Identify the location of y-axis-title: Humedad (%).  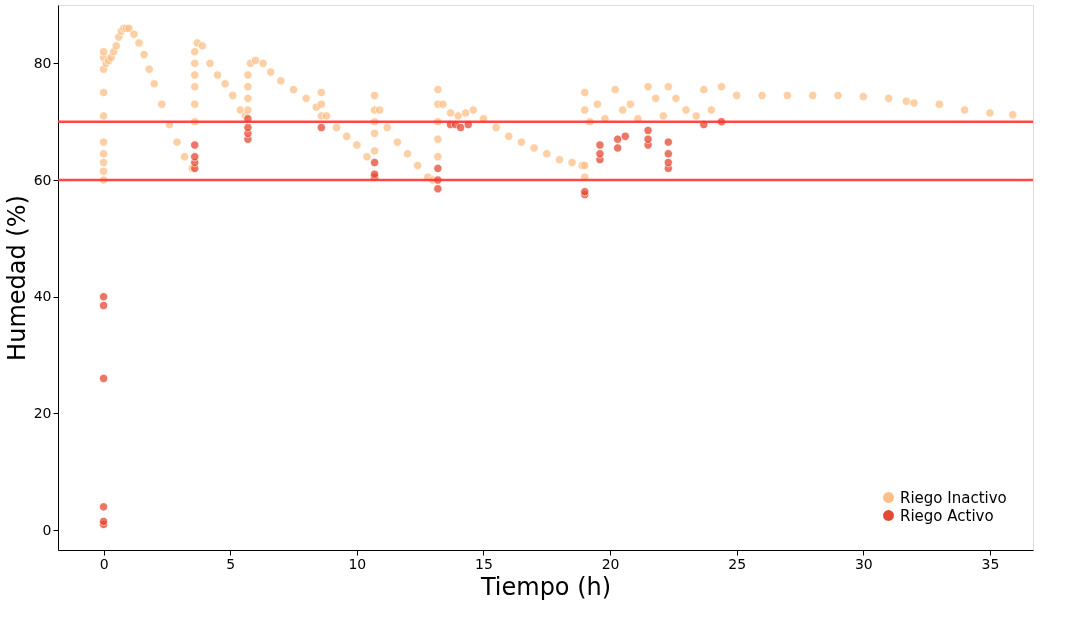
(16, 278).